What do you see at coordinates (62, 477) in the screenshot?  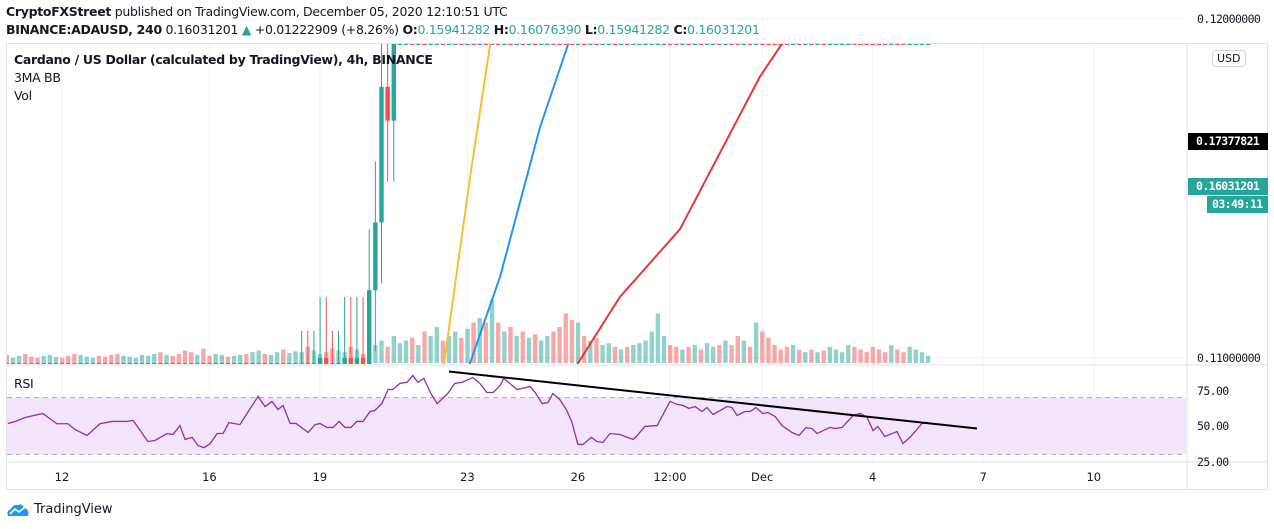 I see `time-tick-label: 12` at bounding box center [62, 477].